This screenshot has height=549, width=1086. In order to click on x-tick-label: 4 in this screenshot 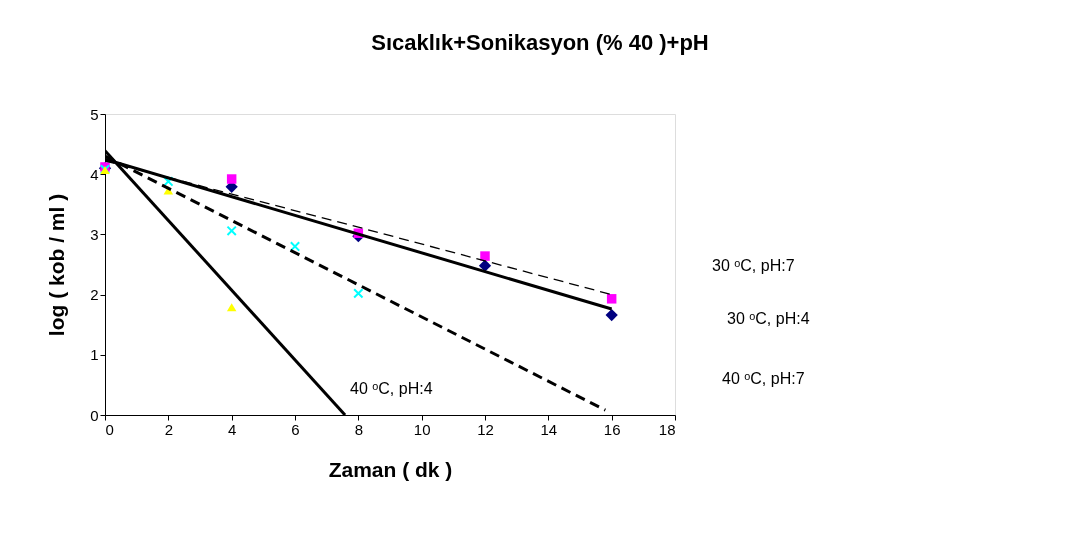, I will do `click(232, 429)`.